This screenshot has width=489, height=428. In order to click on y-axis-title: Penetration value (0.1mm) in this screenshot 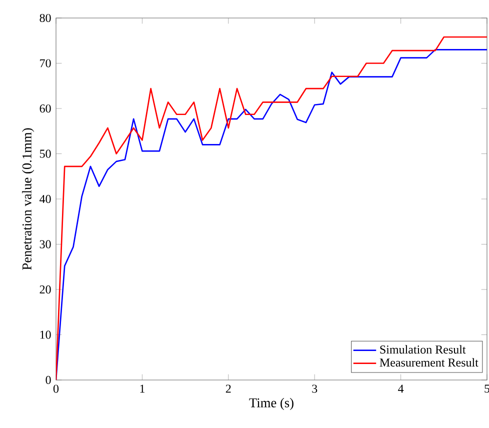, I will do `click(28, 199)`.